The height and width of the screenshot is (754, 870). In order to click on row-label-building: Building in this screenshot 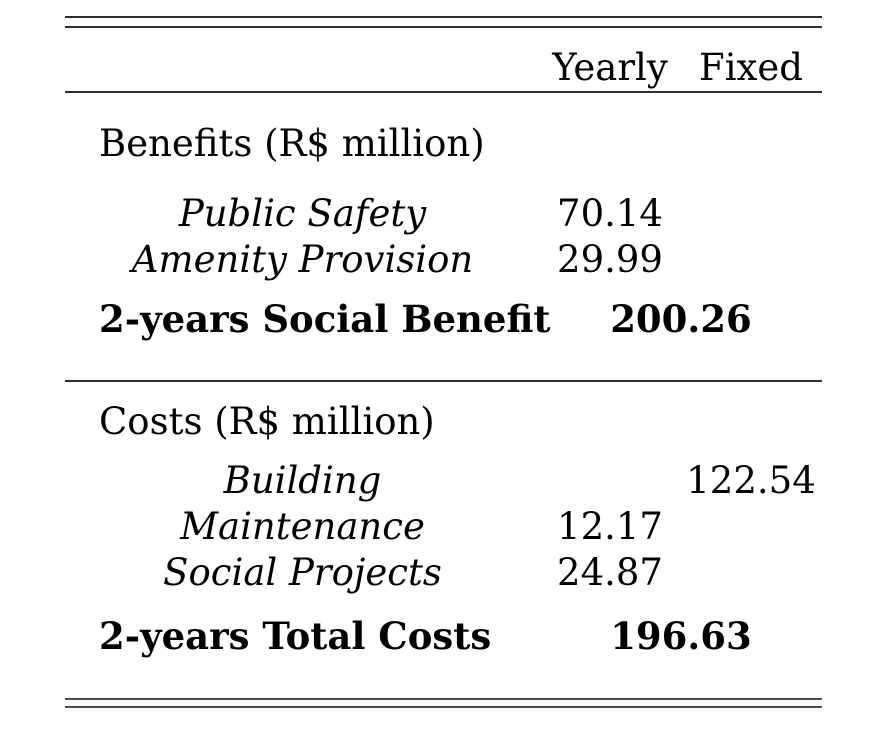, I will do `click(302, 480)`.